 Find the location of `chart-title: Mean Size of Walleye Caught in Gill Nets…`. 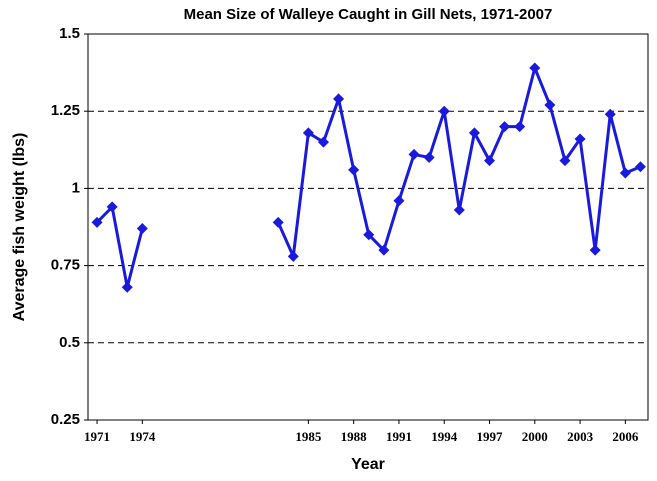

chart-title: Mean Size of Walleye Caught in Gill Nets… is located at coordinates (368, 14).